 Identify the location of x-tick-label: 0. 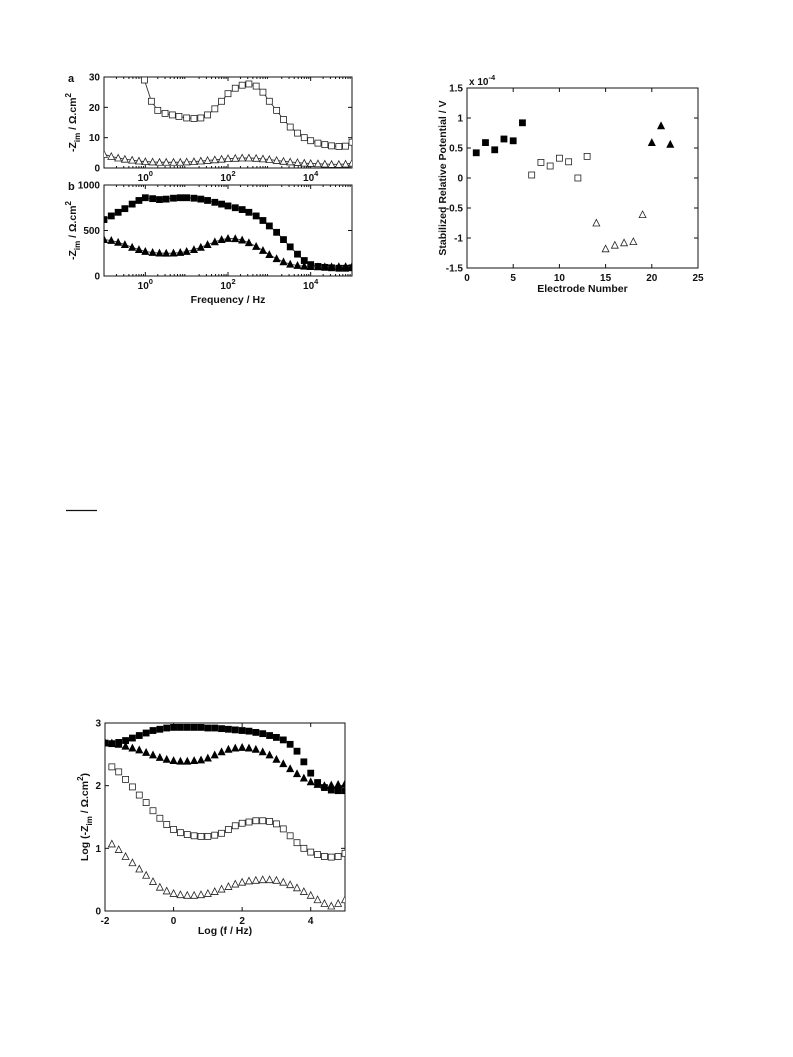
(467, 278).